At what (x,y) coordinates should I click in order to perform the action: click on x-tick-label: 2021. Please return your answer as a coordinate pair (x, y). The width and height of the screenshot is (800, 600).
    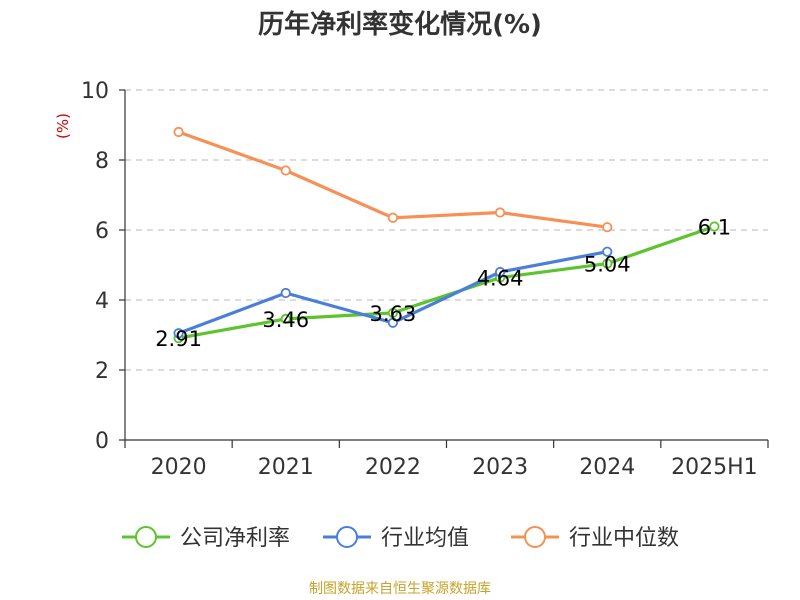
    Looking at the image, I should click on (286, 467).